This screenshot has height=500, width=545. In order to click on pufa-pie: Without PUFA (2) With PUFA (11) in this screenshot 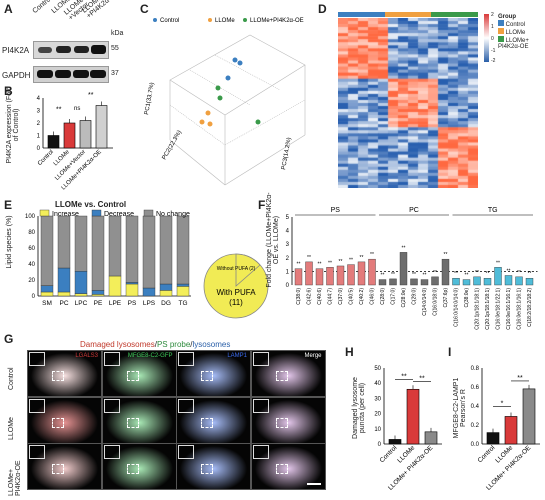, I will do `click(236, 286)`.